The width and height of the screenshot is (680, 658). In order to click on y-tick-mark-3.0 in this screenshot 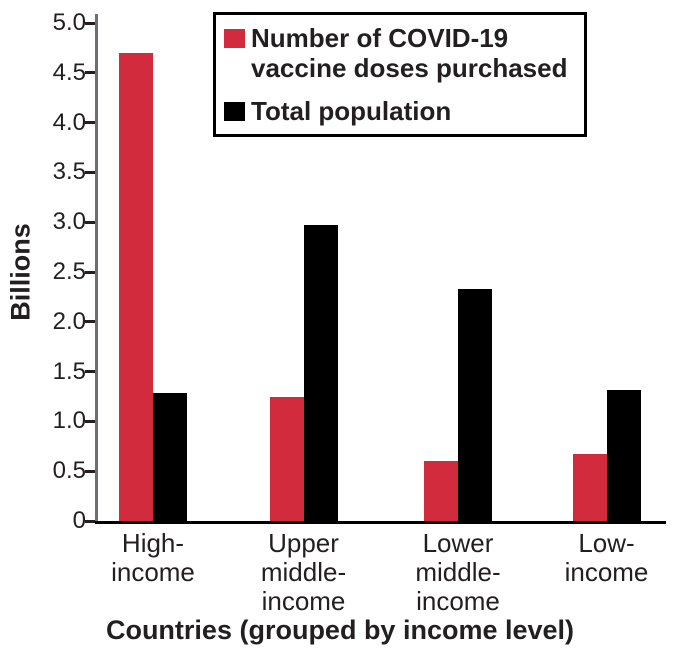, I will do `click(91, 222)`.